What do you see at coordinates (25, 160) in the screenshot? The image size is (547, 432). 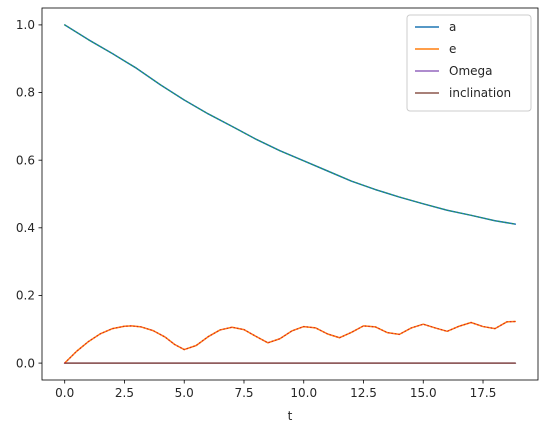 I see `y-tick-label: 0.6` at bounding box center [25, 160].